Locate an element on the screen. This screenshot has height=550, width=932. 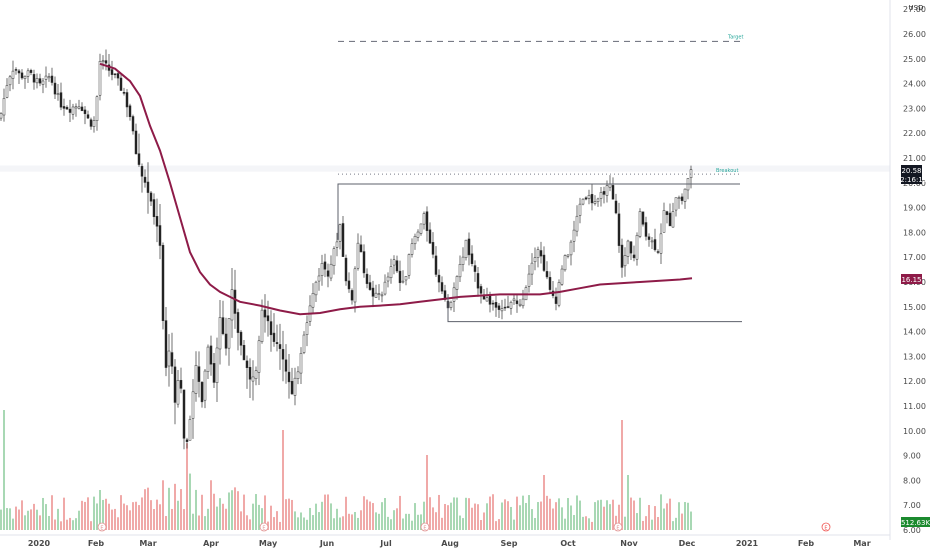
x-tick-label: Feb is located at coordinates (806, 543).